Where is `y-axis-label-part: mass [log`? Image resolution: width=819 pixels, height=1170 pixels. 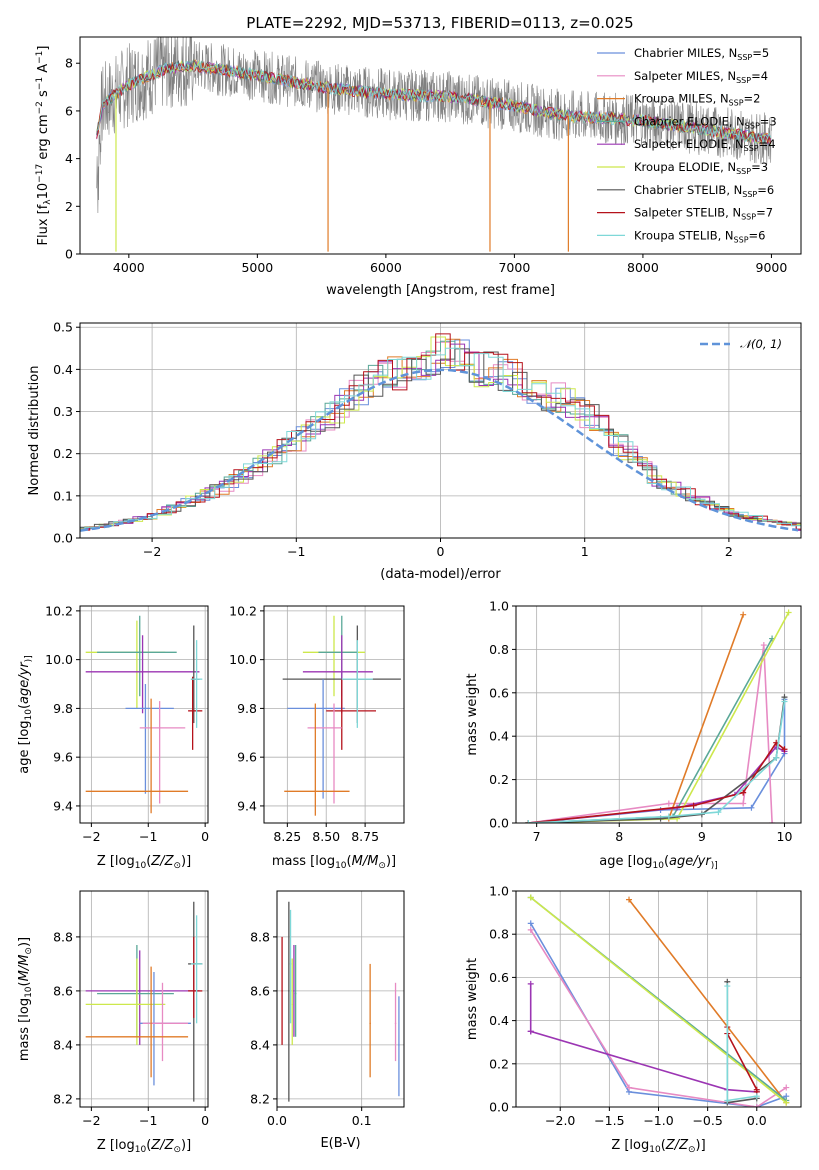 y-axis-label-part: mass [log is located at coordinates (24, 1029).